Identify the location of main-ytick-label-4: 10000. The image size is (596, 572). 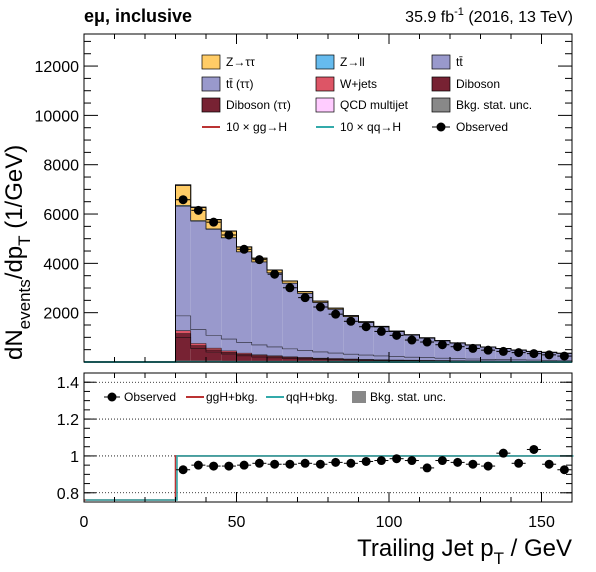
(57, 116).